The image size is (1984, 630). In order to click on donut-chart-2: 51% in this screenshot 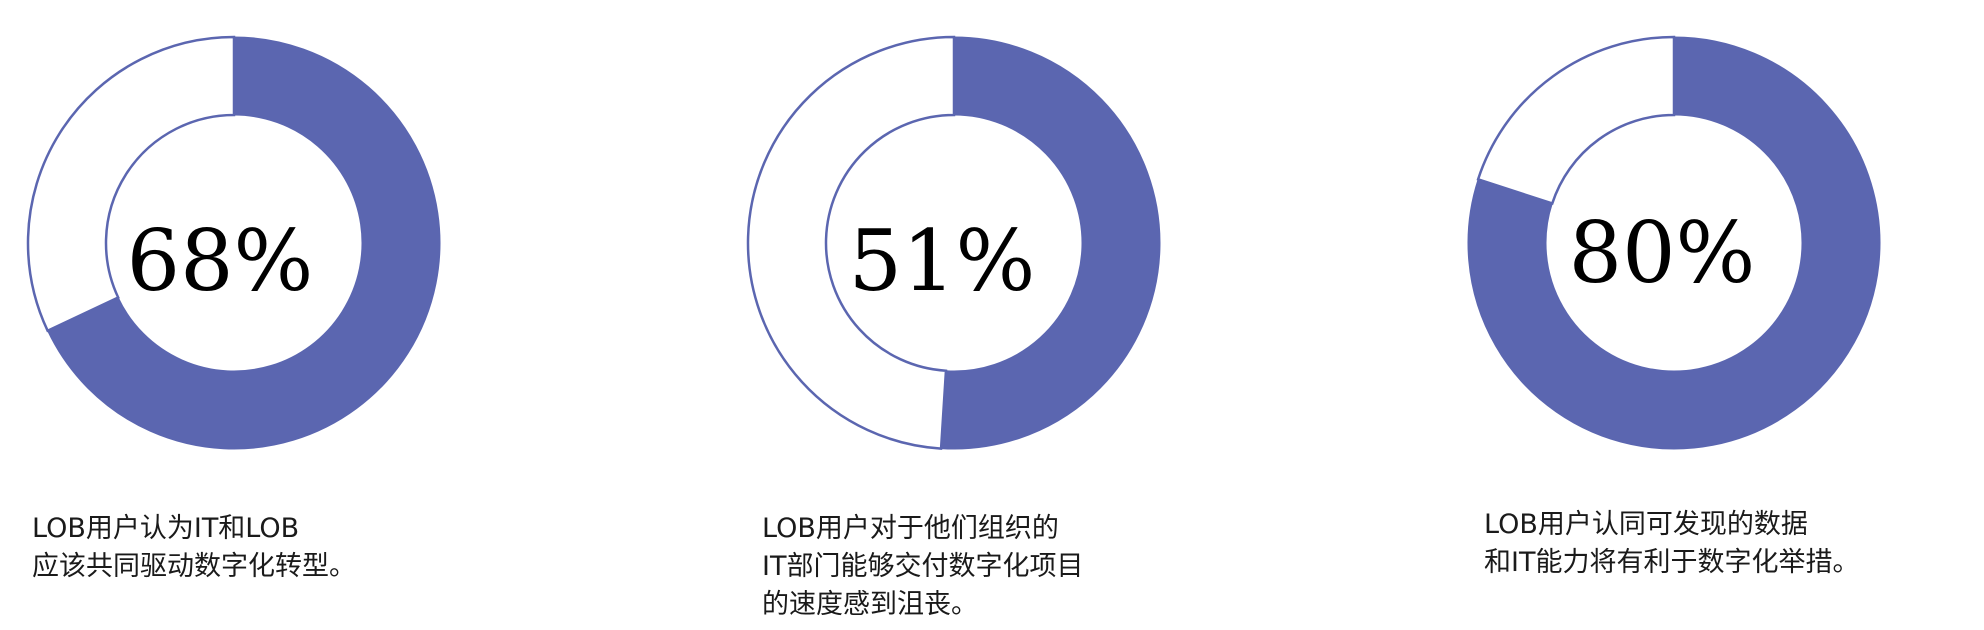, I will do `click(953, 242)`.